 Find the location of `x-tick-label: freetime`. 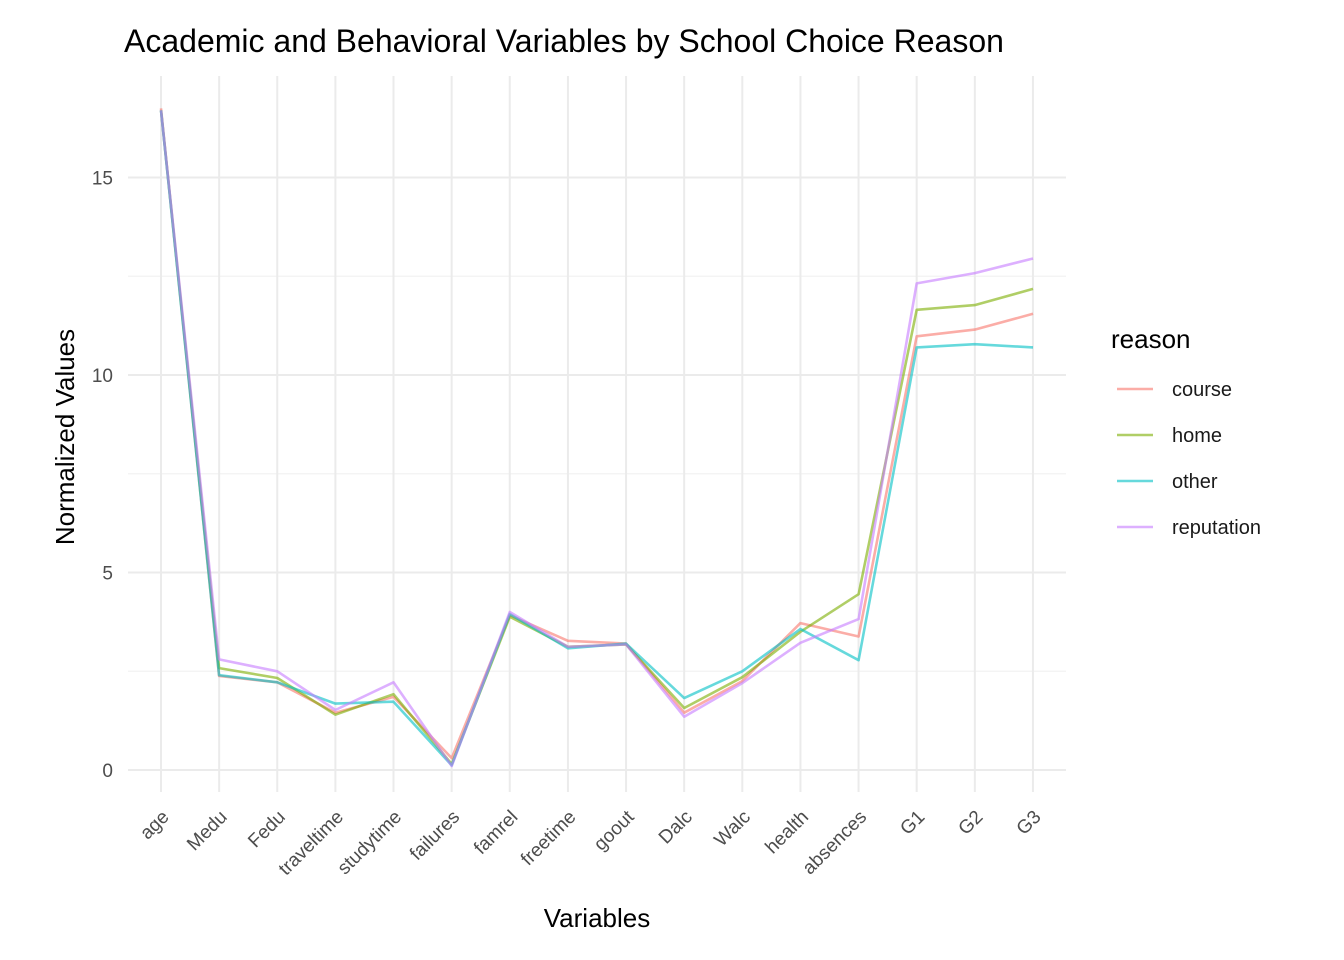

x-tick-label: freetime is located at coordinates (548, 838).